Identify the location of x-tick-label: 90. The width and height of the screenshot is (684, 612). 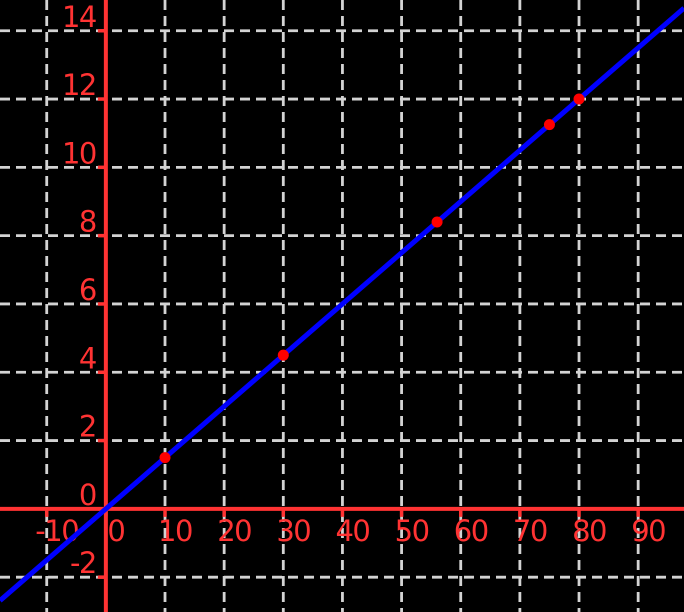
(648, 531).